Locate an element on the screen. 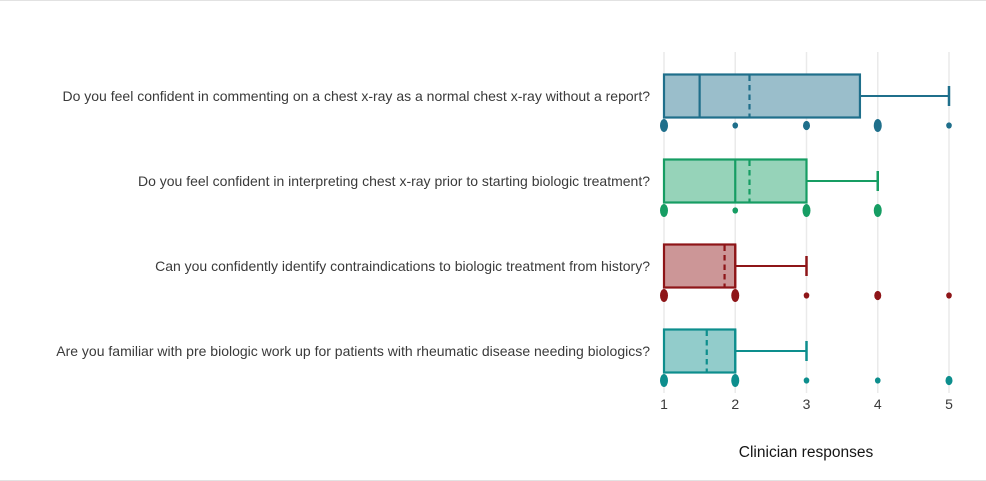  x-tick-label: 2 is located at coordinates (735, 404).